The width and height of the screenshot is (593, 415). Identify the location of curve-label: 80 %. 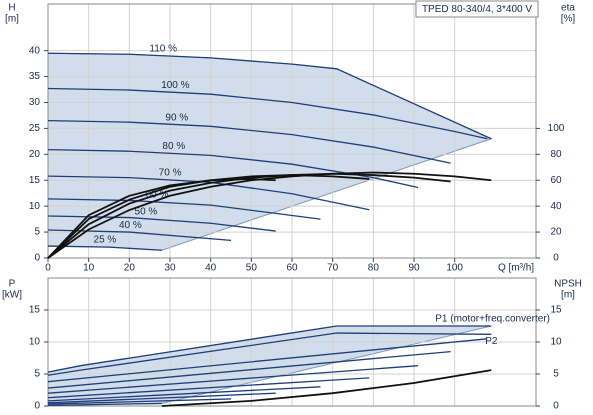
(173, 146).